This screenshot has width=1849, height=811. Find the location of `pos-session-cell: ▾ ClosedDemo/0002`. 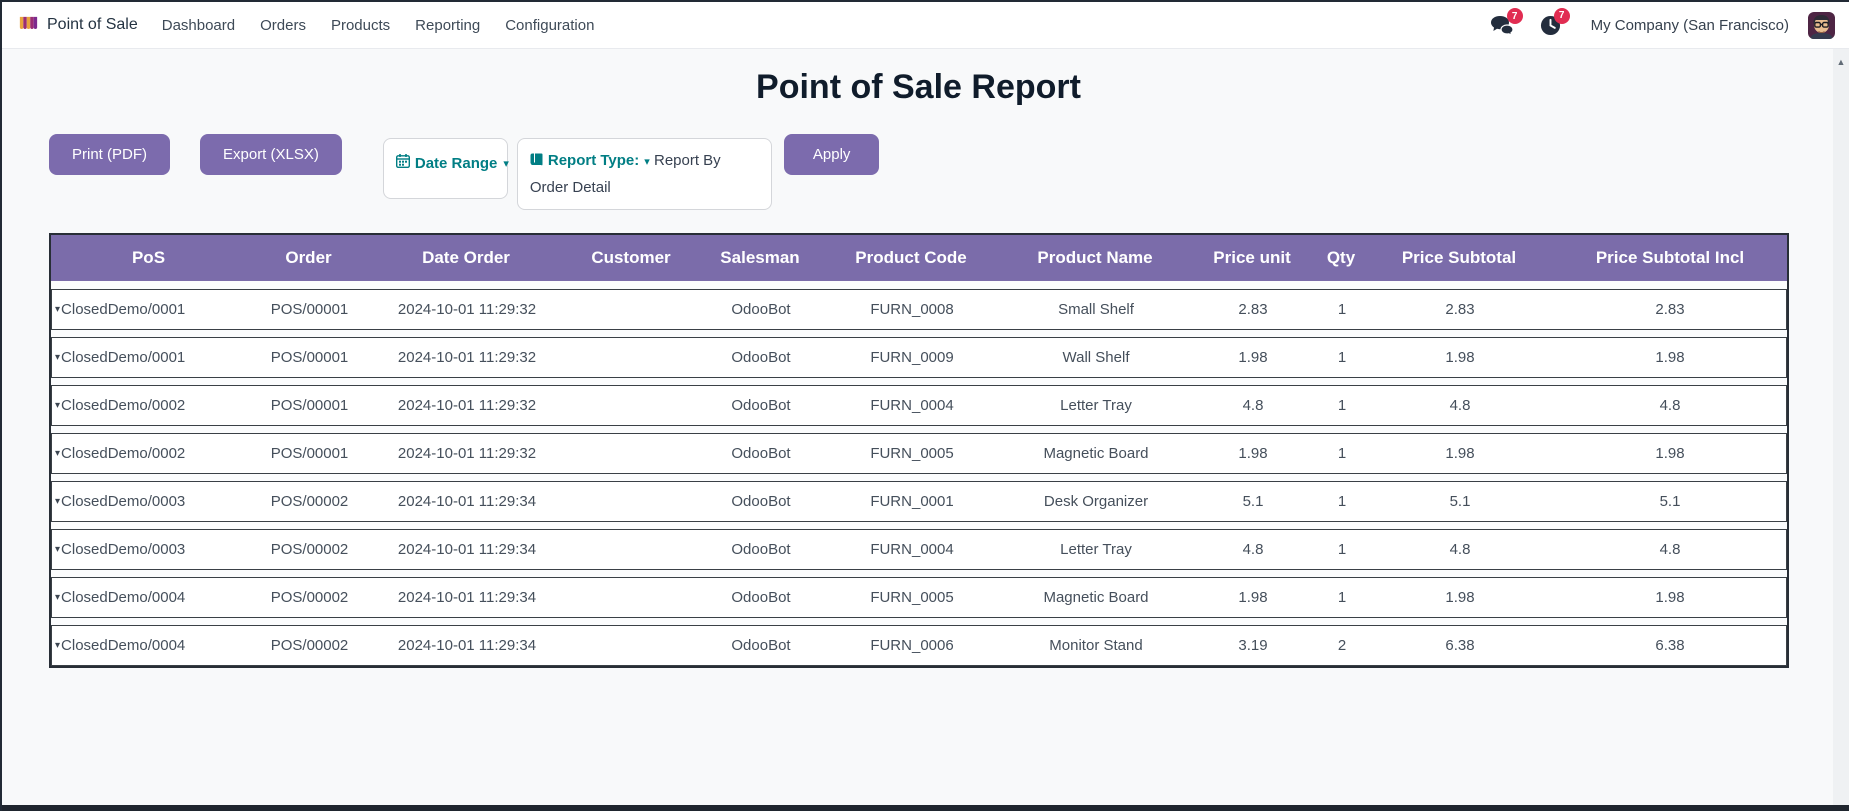

pos-session-cell: ▾ ClosedDemo/0002 is located at coordinates (149, 453).